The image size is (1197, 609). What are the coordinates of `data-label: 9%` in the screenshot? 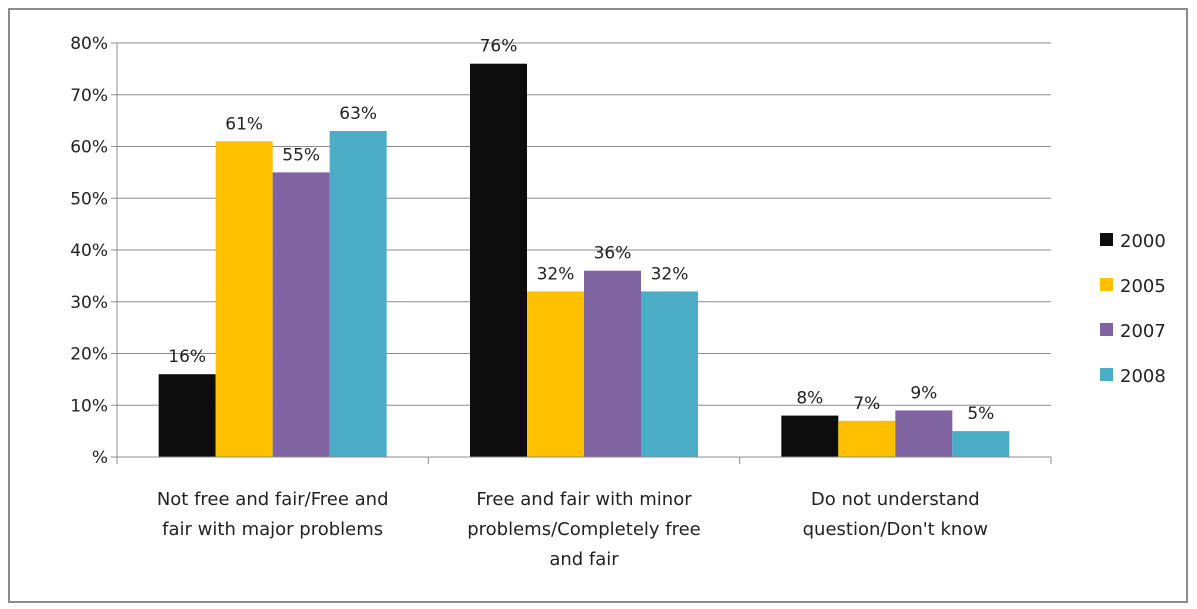 It's located at (923, 393).